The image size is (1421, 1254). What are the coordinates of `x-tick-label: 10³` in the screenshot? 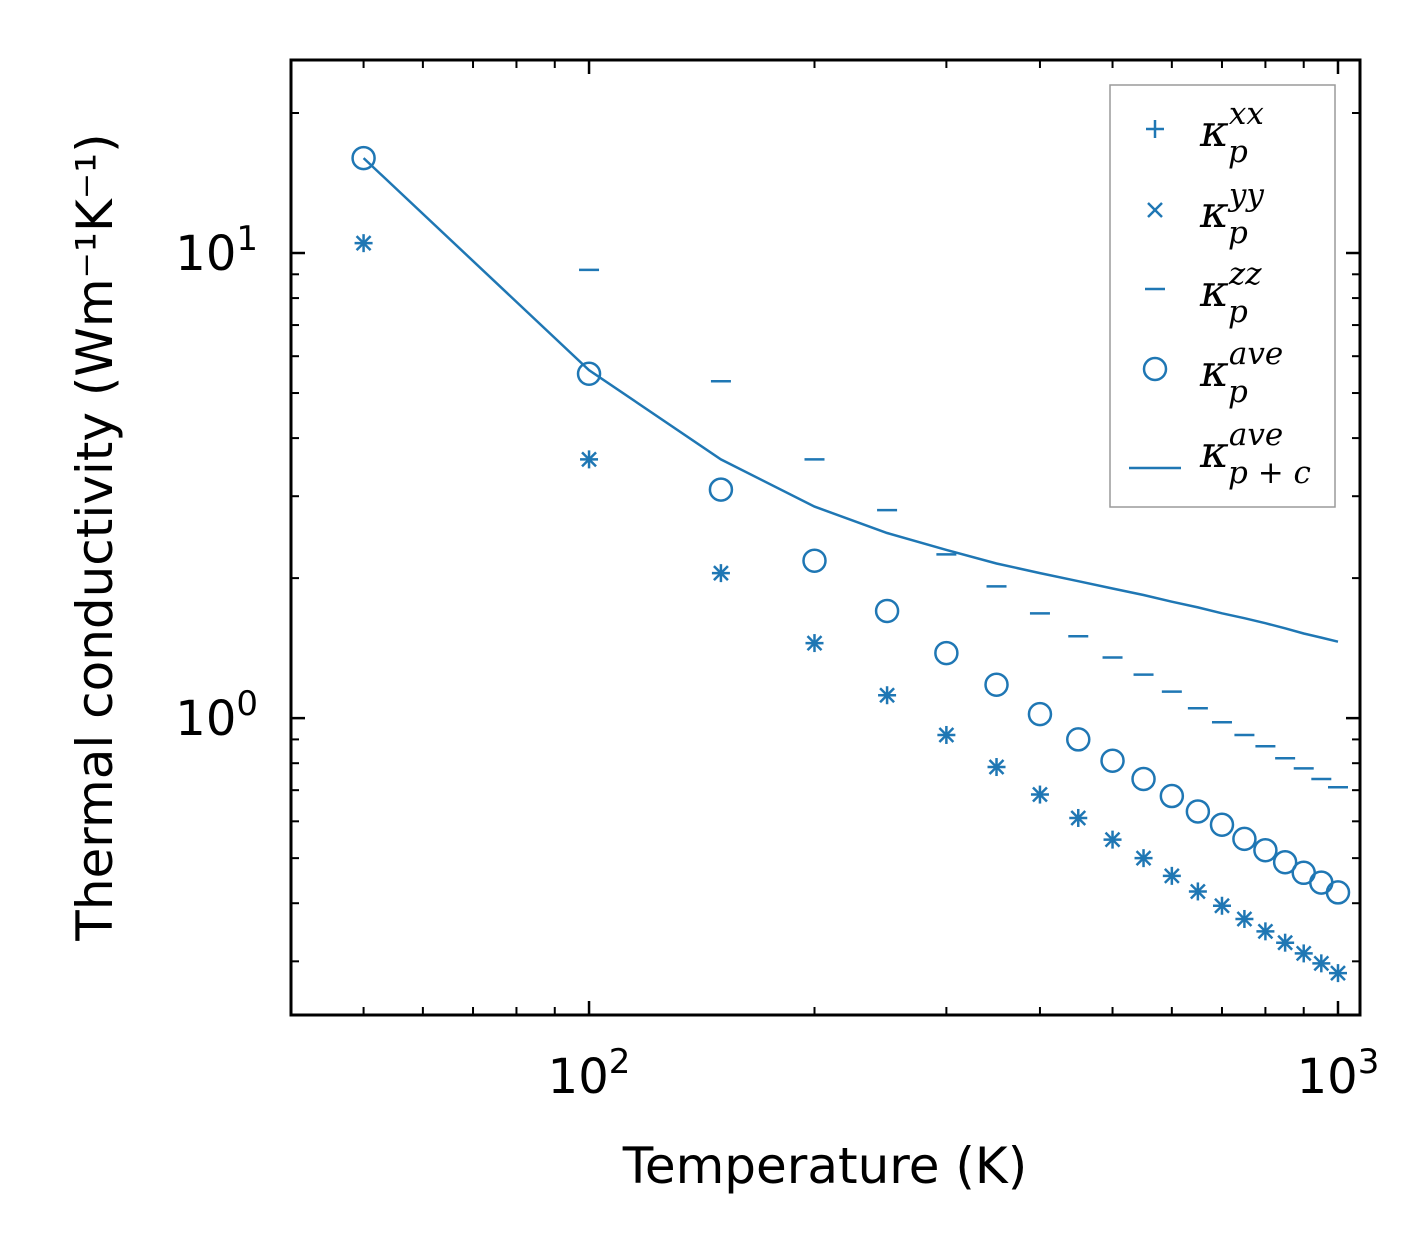 It's located at (1338, 1073).